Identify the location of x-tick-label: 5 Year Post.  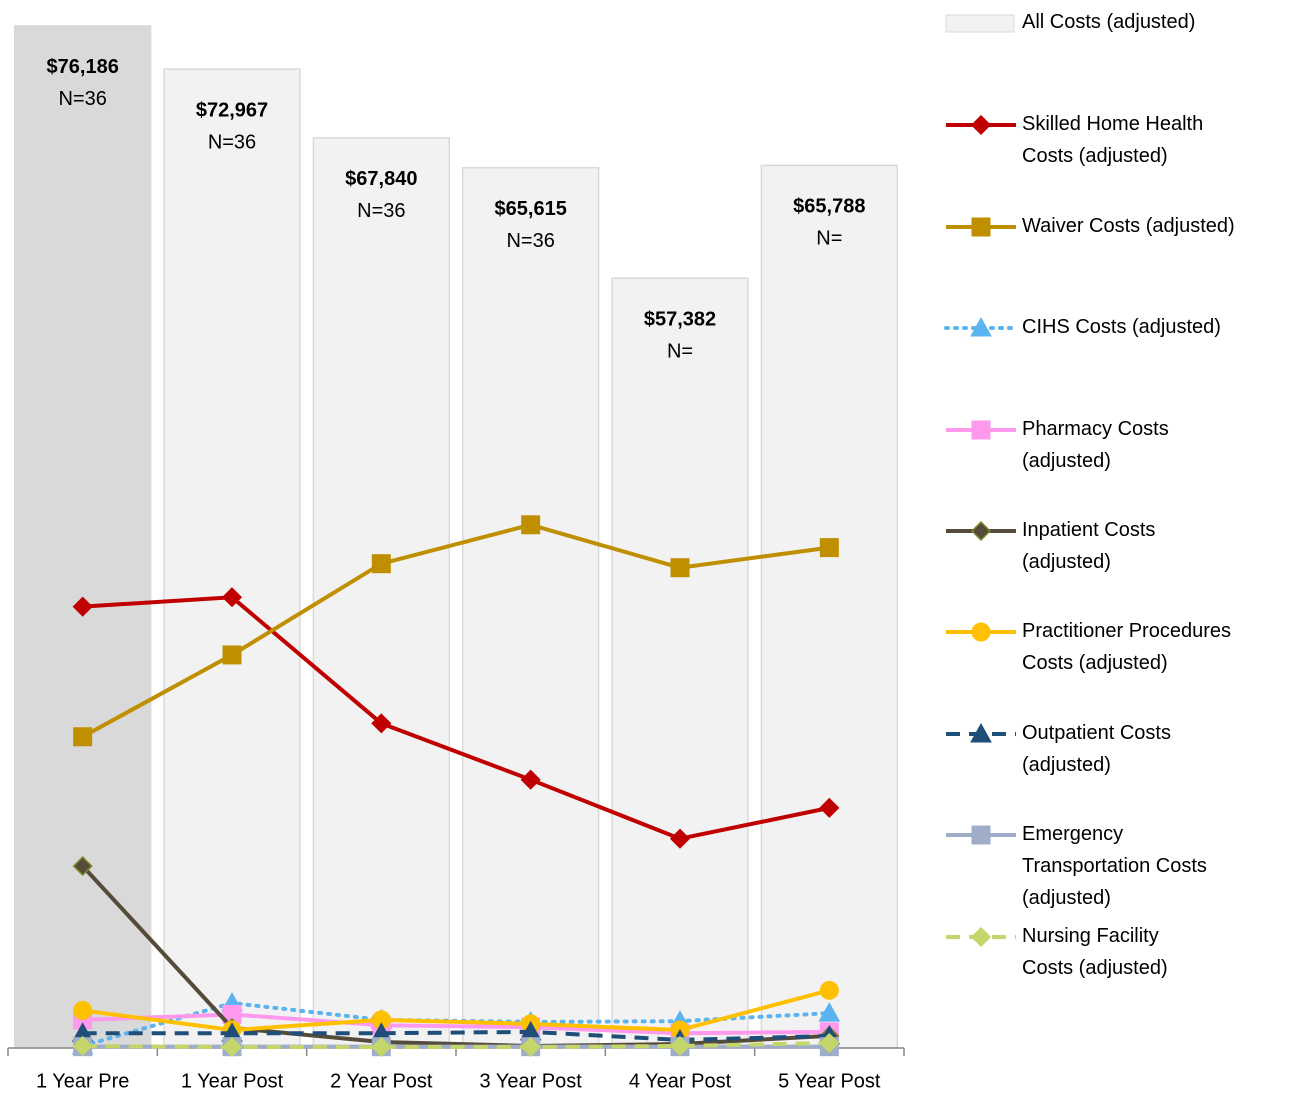
(829, 1081).